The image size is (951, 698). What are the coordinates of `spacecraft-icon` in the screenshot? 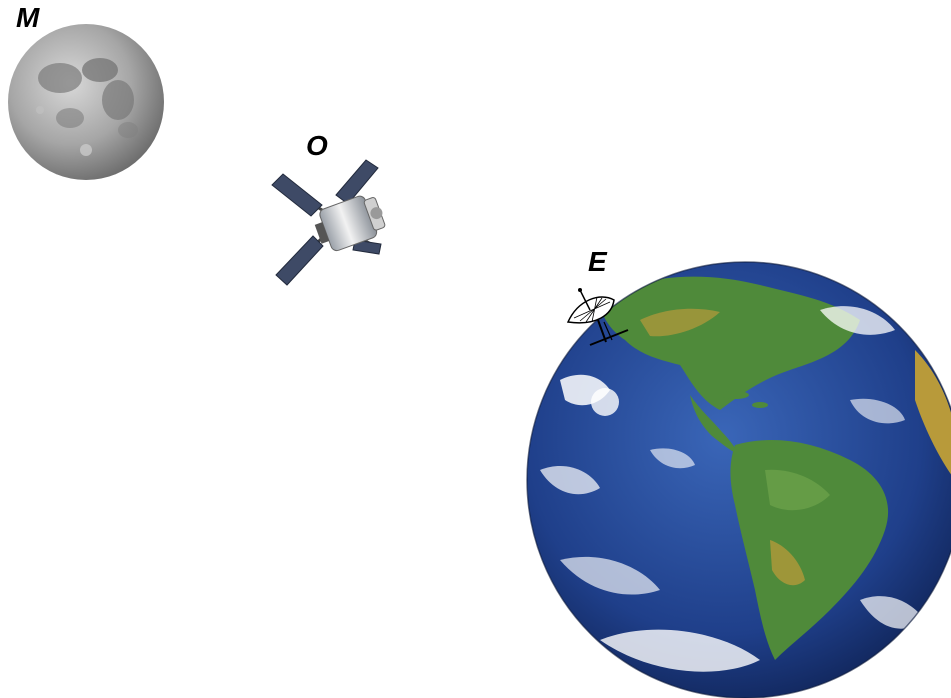 It's located at (328, 222).